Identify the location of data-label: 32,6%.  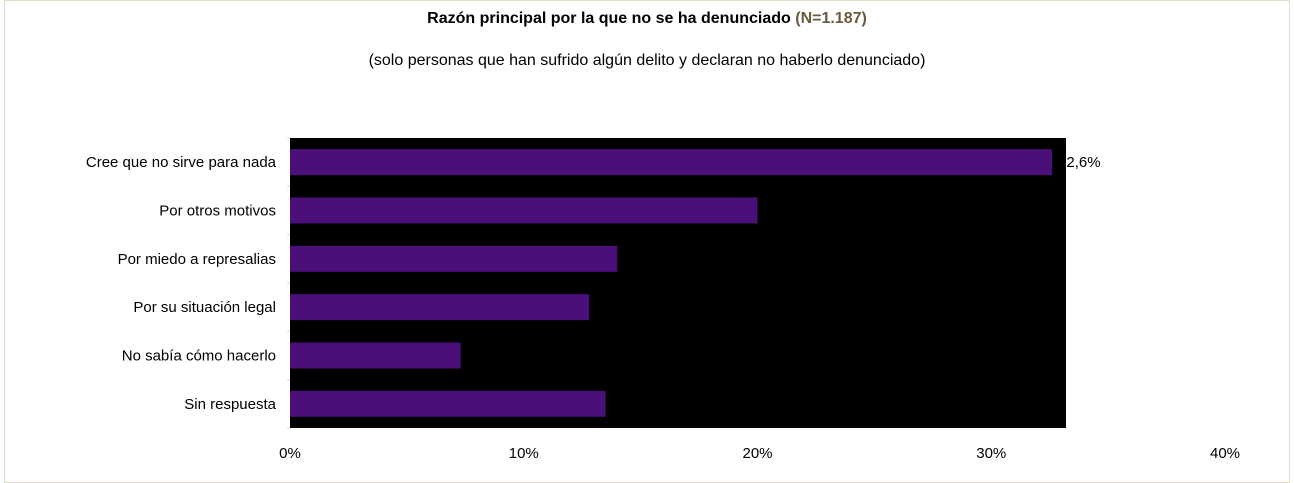
(1079, 162).